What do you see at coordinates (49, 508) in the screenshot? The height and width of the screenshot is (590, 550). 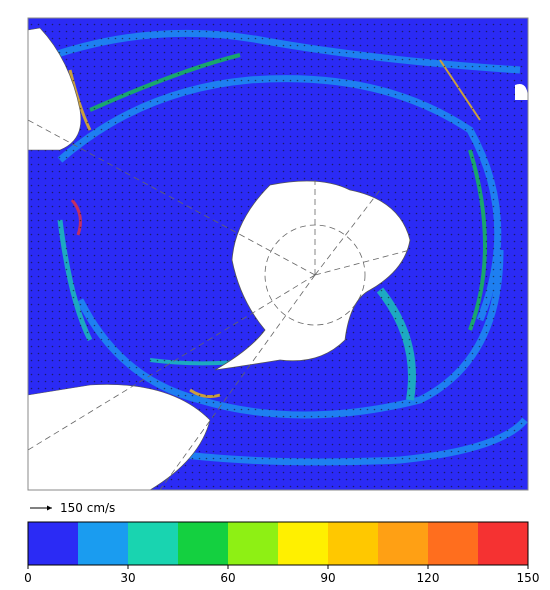 I see `reference-arrow-head` at bounding box center [49, 508].